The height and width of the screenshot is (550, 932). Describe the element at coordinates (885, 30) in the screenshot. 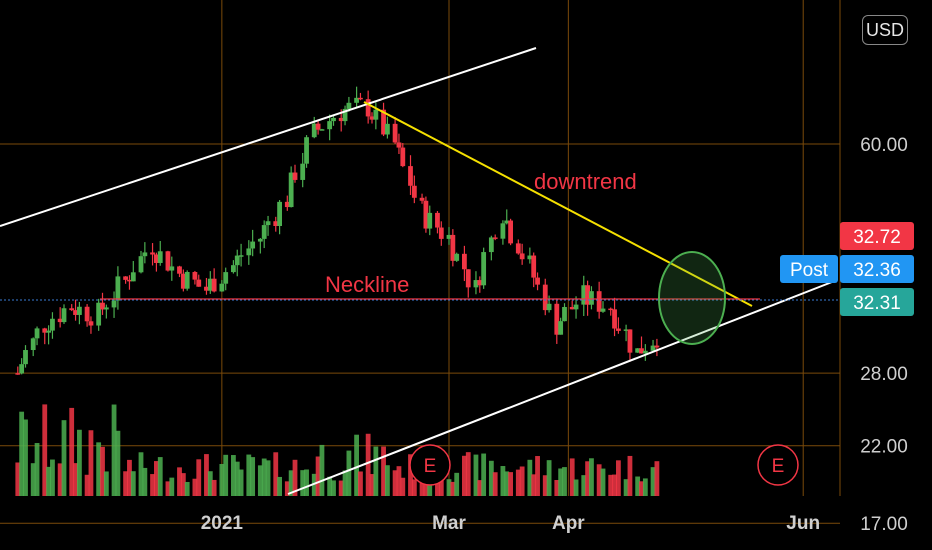

I see `currency-button: USD` at that location.